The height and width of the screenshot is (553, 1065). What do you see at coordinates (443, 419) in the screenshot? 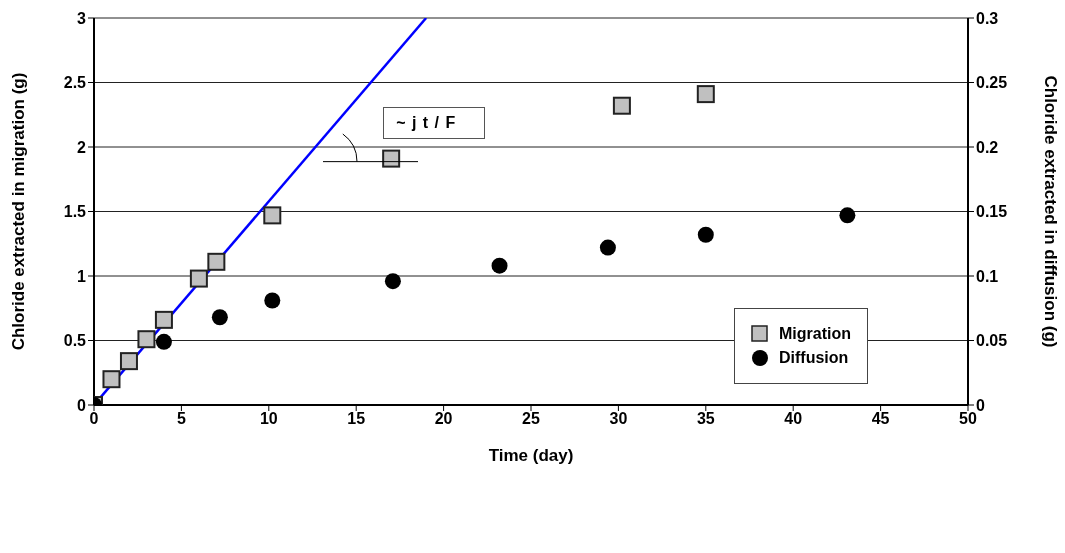
I see `x-tick-label: 20` at bounding box center [443, 419].